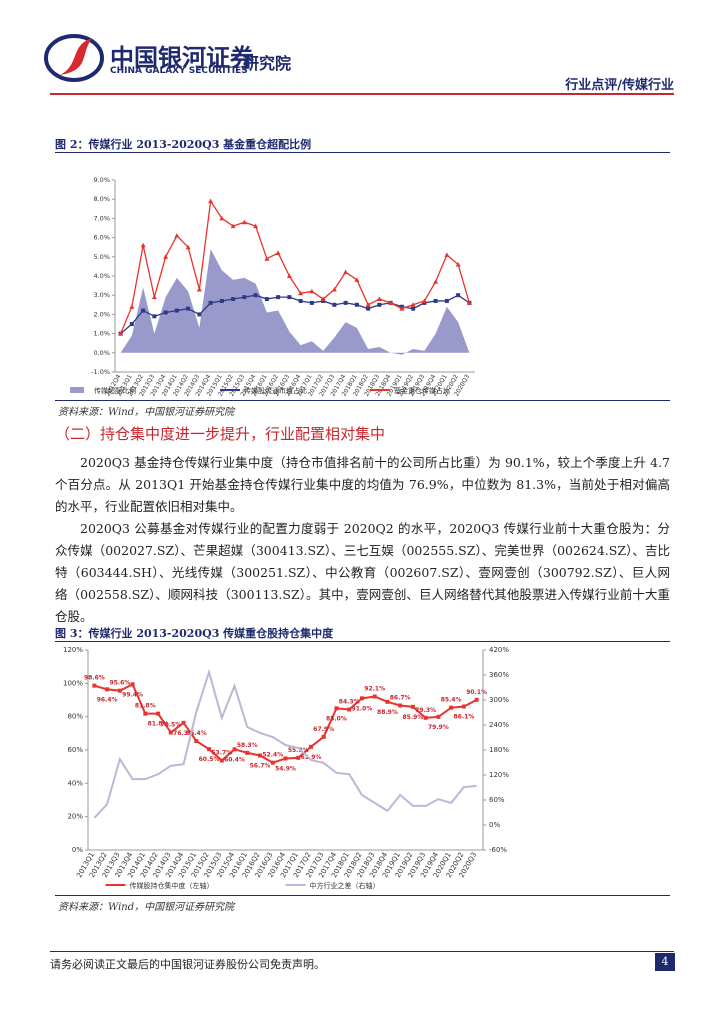 This screenshot has width=724, height=1024. Describe the element at coordinates (400, 698) in the screenshot. I see `data-label: 86.7%` at that location.